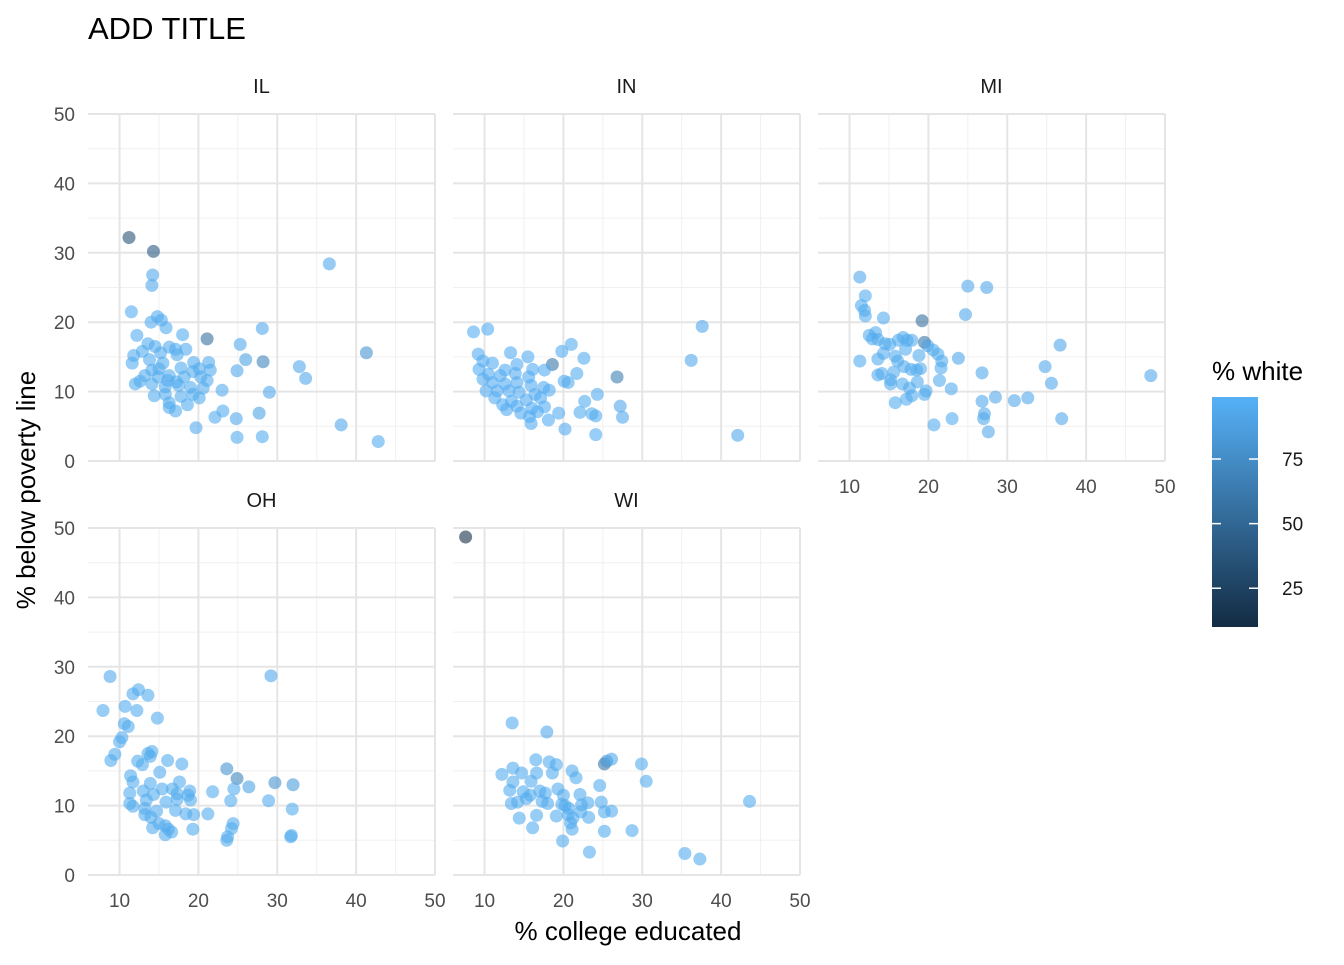  What do you see at coordinates (277, 901) in the screenshot?
I see `x-tick-label: 30` at bounding box center [277, 901].